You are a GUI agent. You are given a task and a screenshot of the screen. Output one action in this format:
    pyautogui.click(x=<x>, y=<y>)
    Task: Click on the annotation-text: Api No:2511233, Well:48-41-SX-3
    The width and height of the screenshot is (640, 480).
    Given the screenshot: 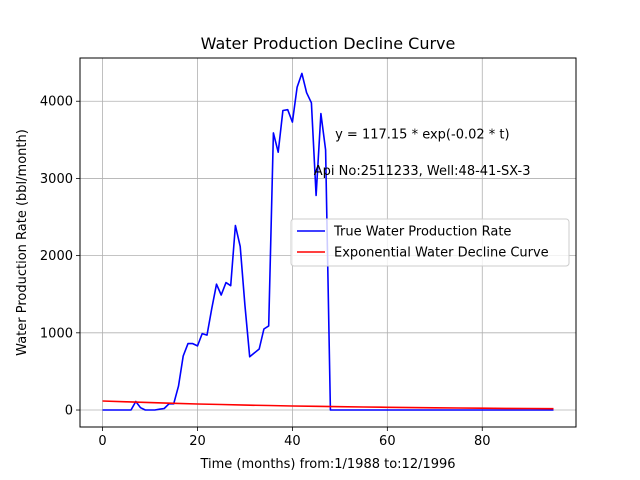 What is the action you would take?
    pyautogui.click(x=422, y=171)
    